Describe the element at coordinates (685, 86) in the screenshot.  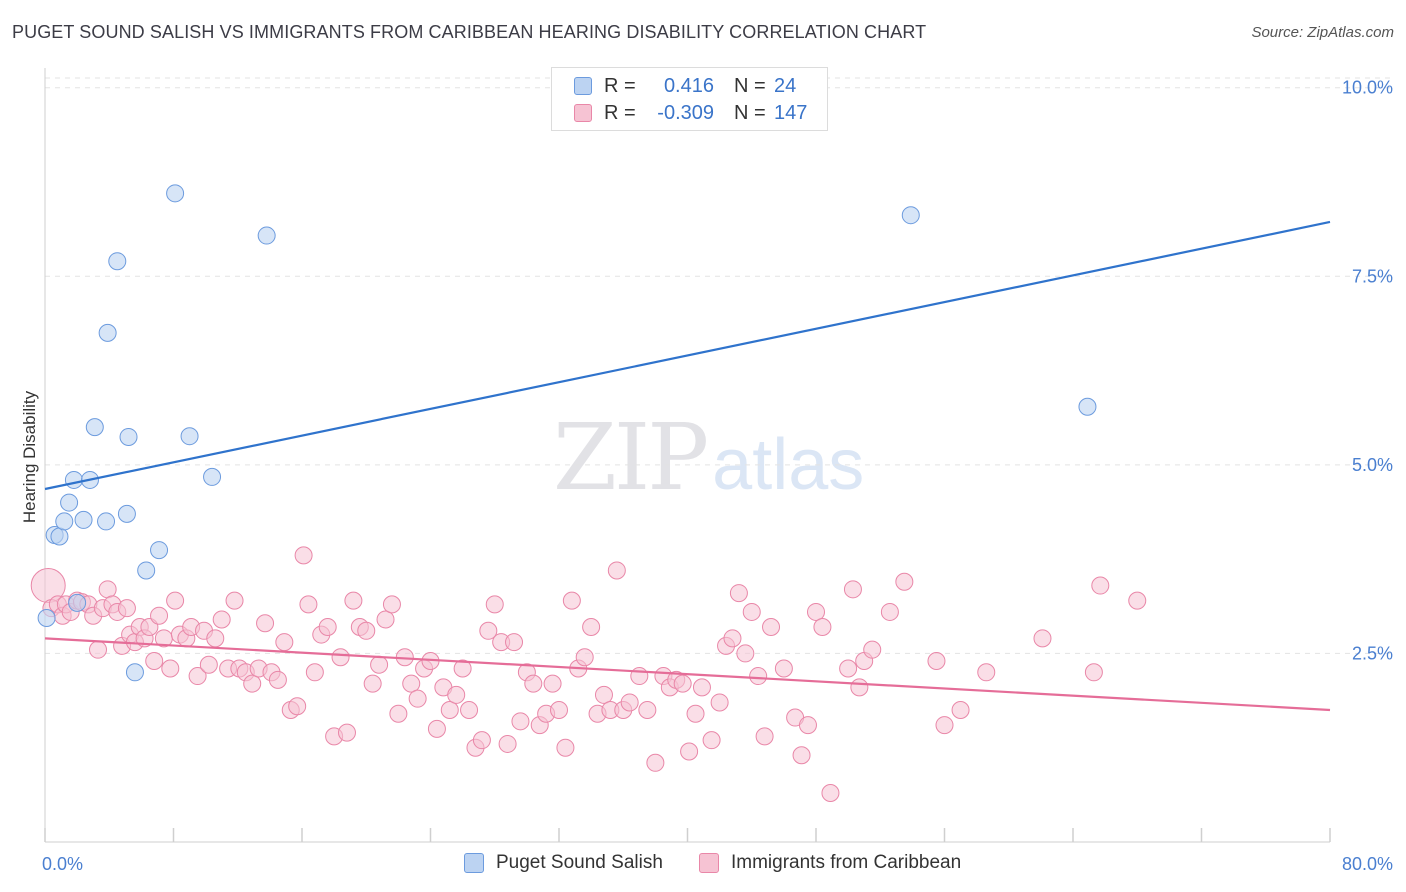
I see `legend-row-salish: R = 0.416 N = 24` at that location.